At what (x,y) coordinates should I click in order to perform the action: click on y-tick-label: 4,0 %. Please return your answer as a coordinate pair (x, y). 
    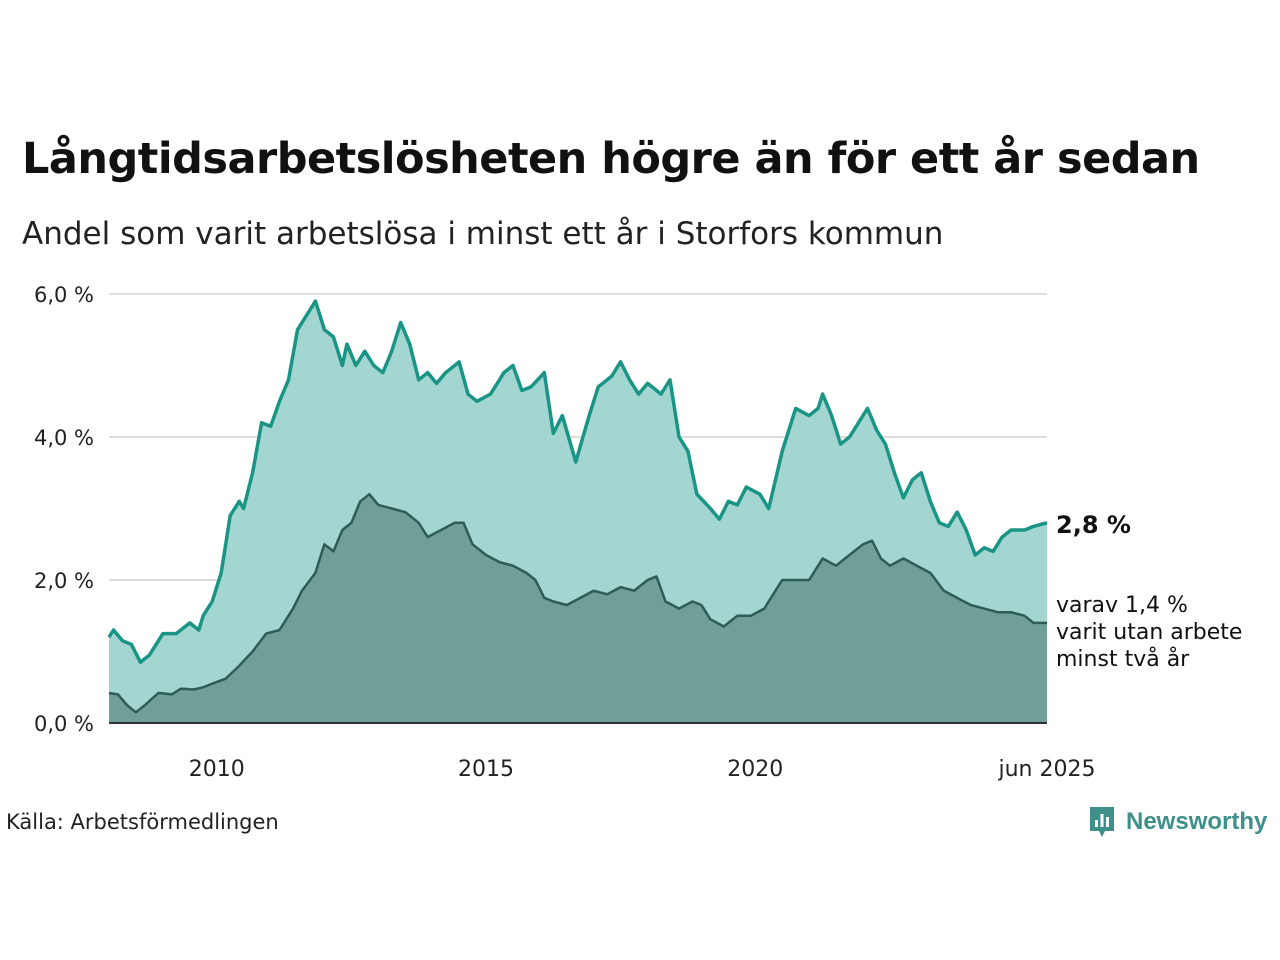
    Looking at the image, I should click on (64, 438).